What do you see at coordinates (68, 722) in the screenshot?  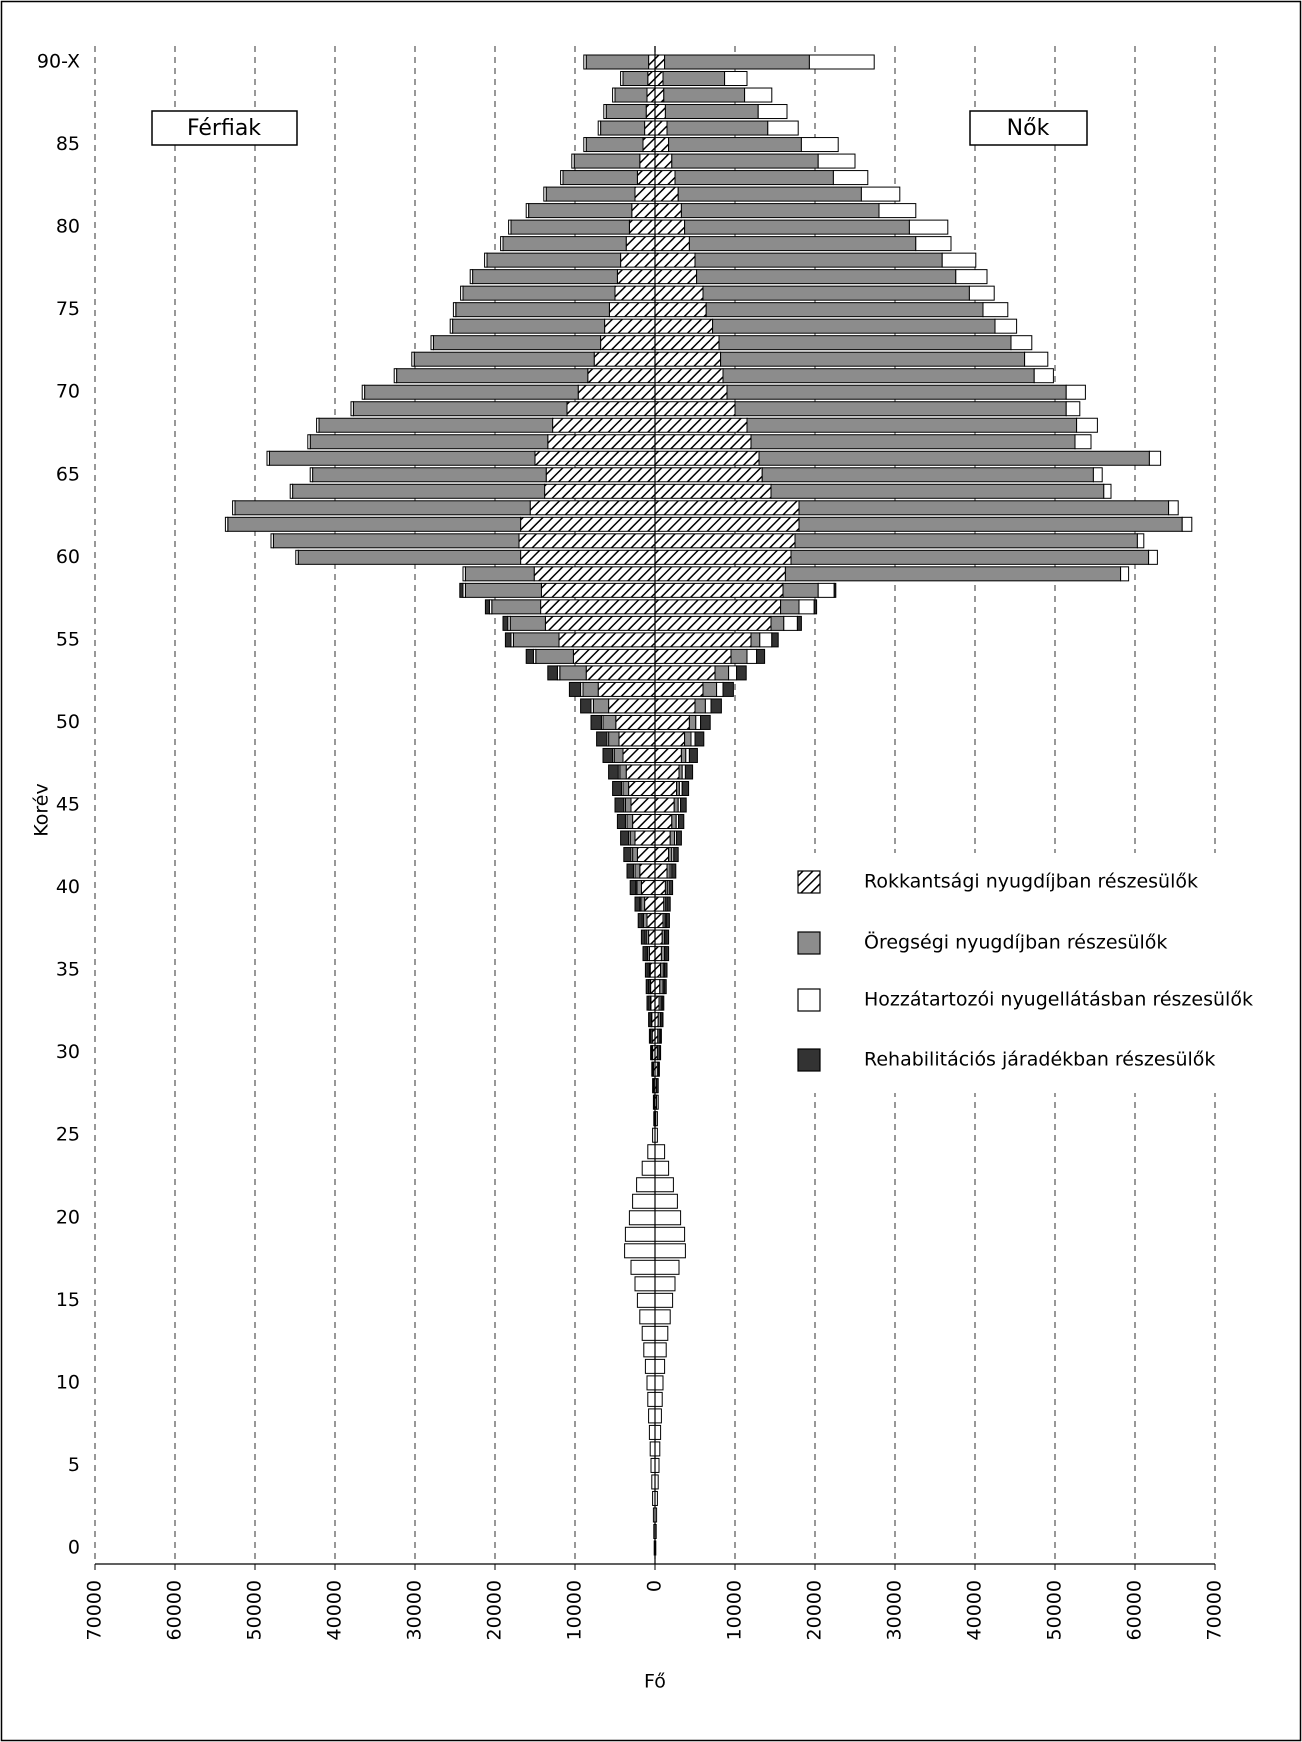 I see `y-tick-label: 50` at bounding box center [68, 722].